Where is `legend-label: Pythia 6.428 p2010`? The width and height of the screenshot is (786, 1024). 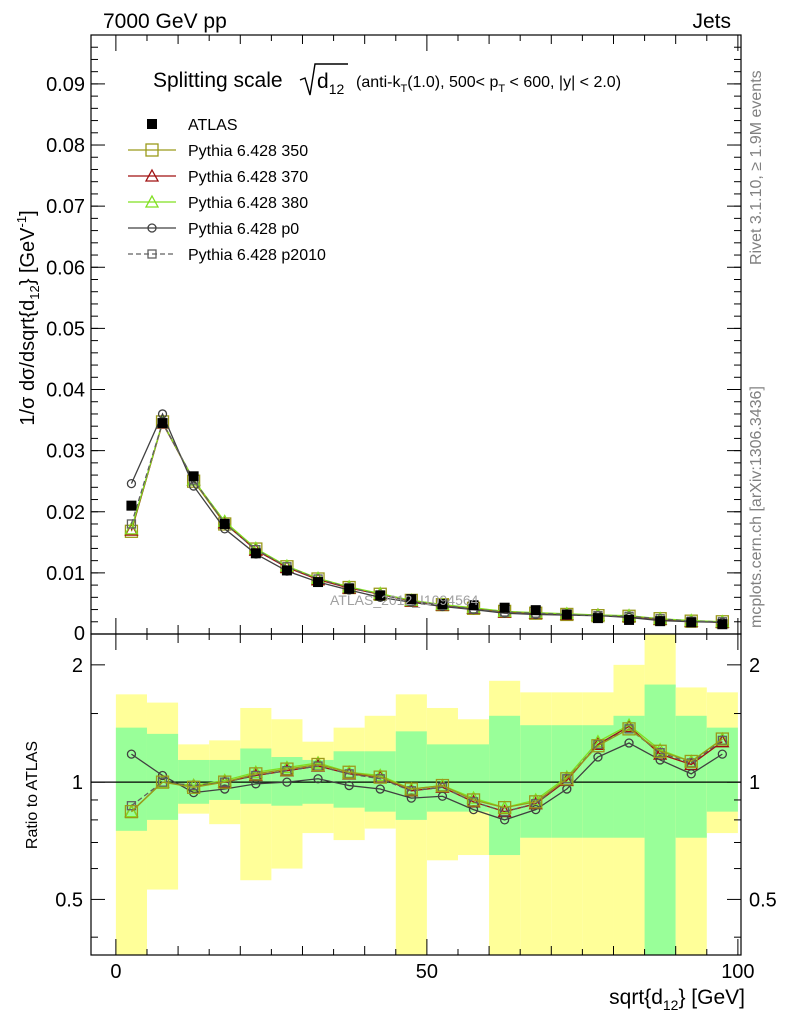
legend-label: Pythia 6.428 p2010 is located at coordinates (257, 255).